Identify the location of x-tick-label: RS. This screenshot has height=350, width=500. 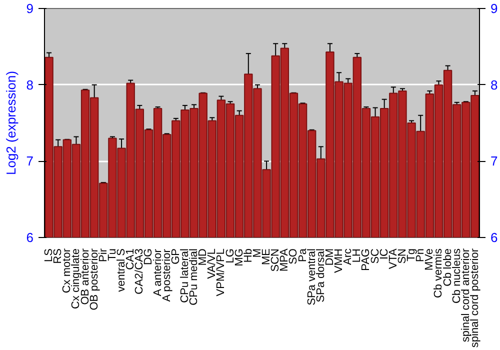
(58, 256).